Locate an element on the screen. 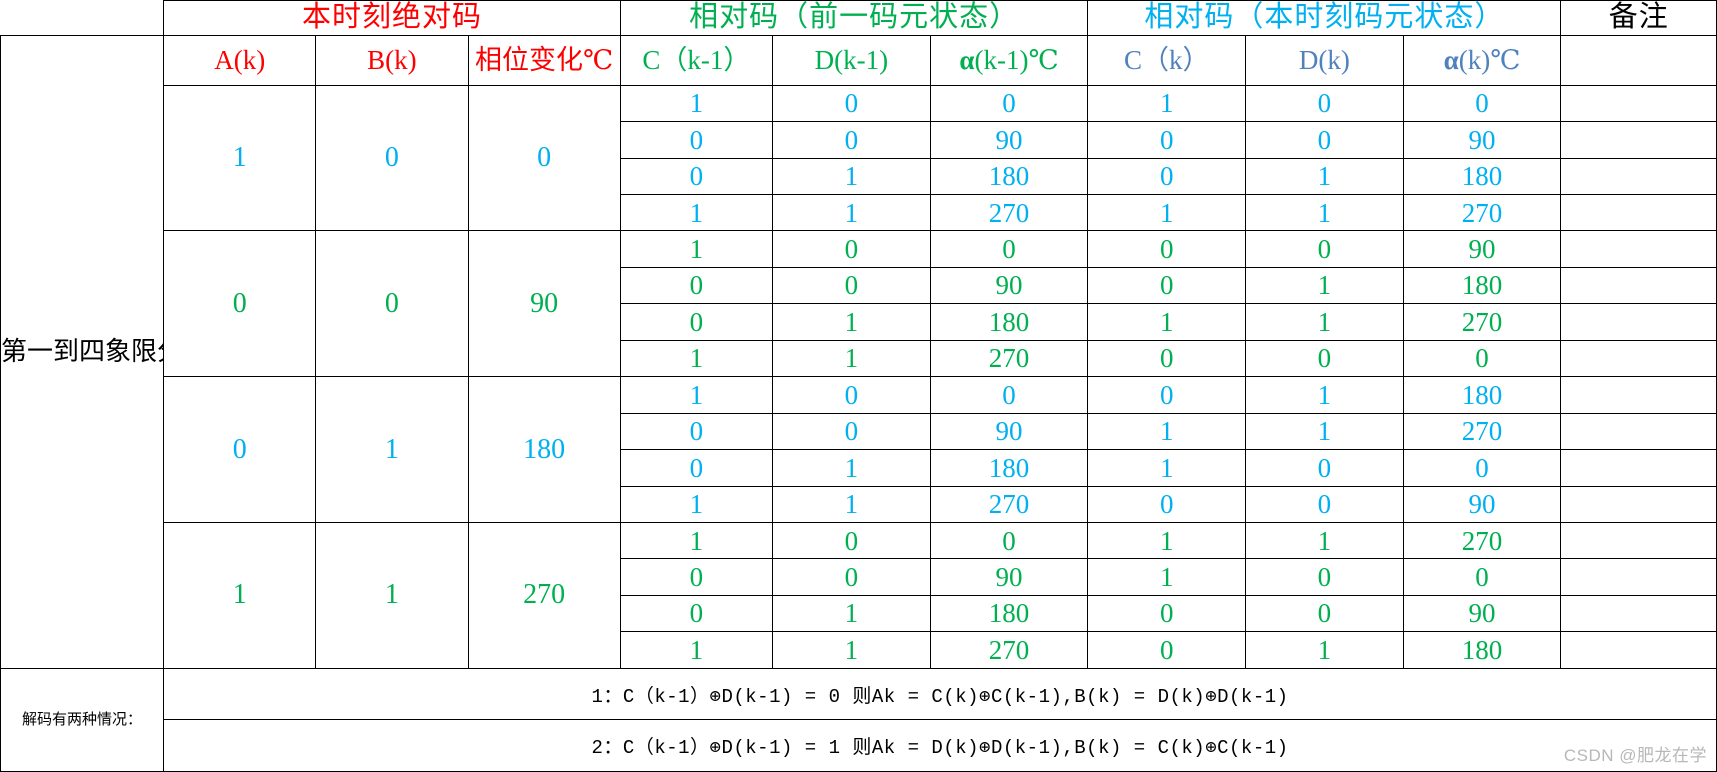 The width and height of the screenshot is (1717, 772). left-quadrant-note: 第一到四象限分别对应2,0,1,3(格雷码) is located at coordinates (82, 352).